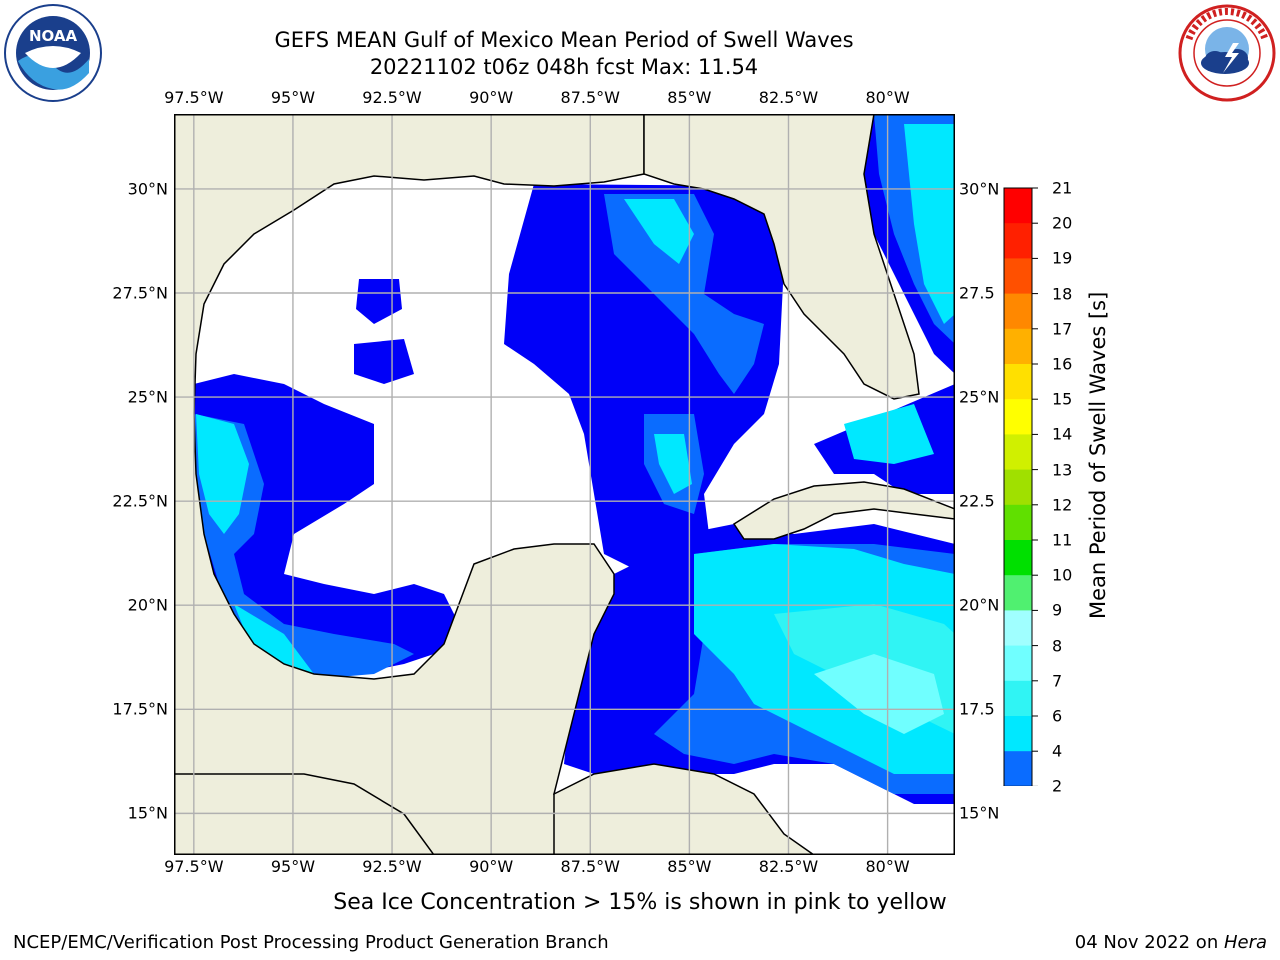 This screenshot has width=1280, height=960. Describe the element at coordinates (1062, 470) in the screenshot. I see `colorbar-tick-label: 13` at that location.